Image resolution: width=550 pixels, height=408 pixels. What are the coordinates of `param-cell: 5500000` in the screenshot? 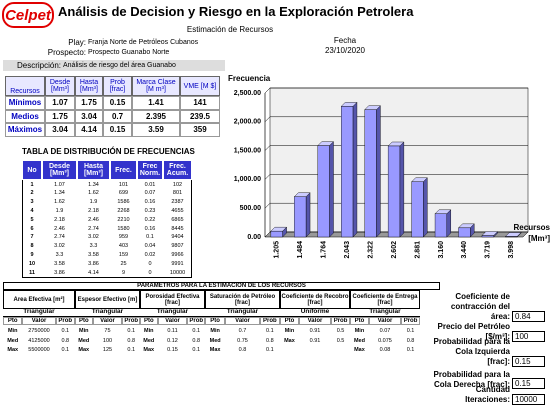 It's located at (39, 350).